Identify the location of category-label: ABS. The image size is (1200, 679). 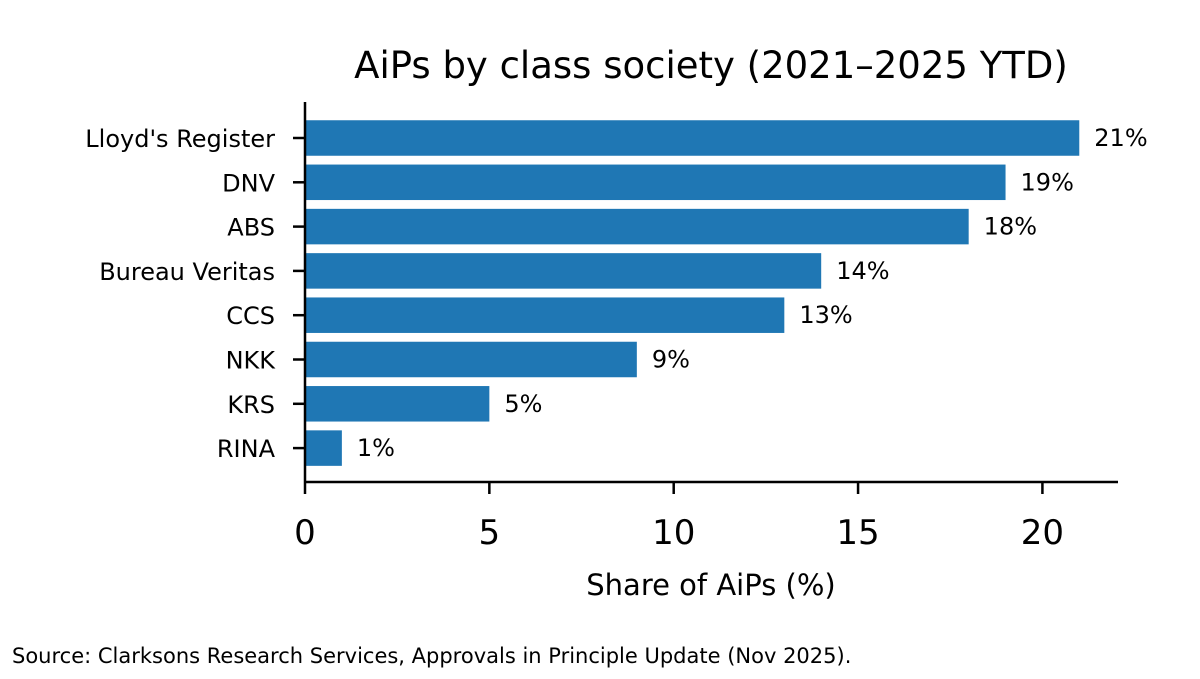
(251, 228).